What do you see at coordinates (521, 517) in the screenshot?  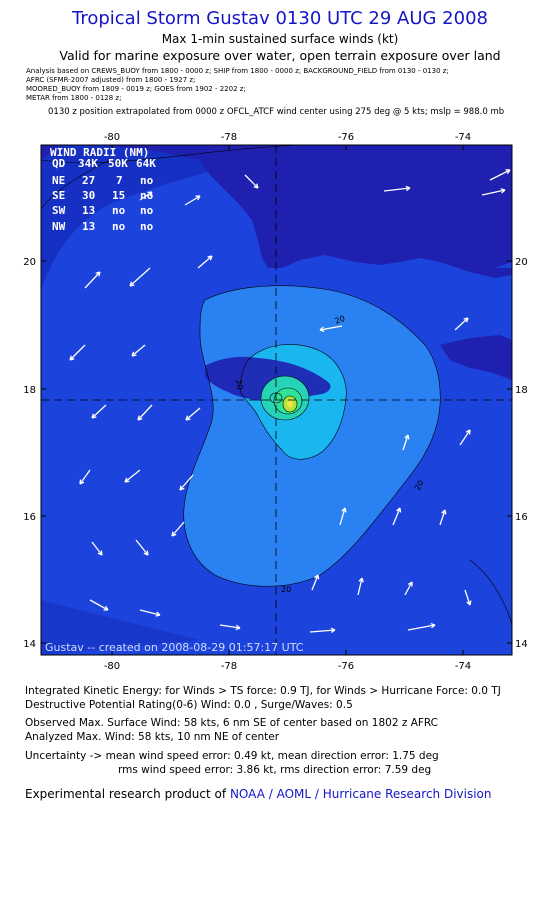 I see `lat-tick-label: 16` at bounding box center [521, 517].